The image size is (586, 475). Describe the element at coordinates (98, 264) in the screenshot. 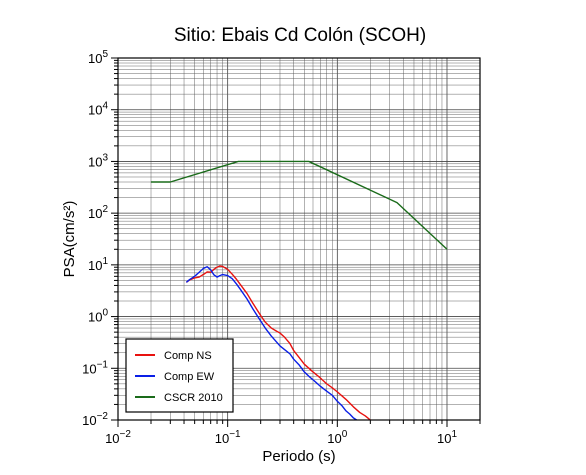

I see `y-tick-label: 10¹` at that location.